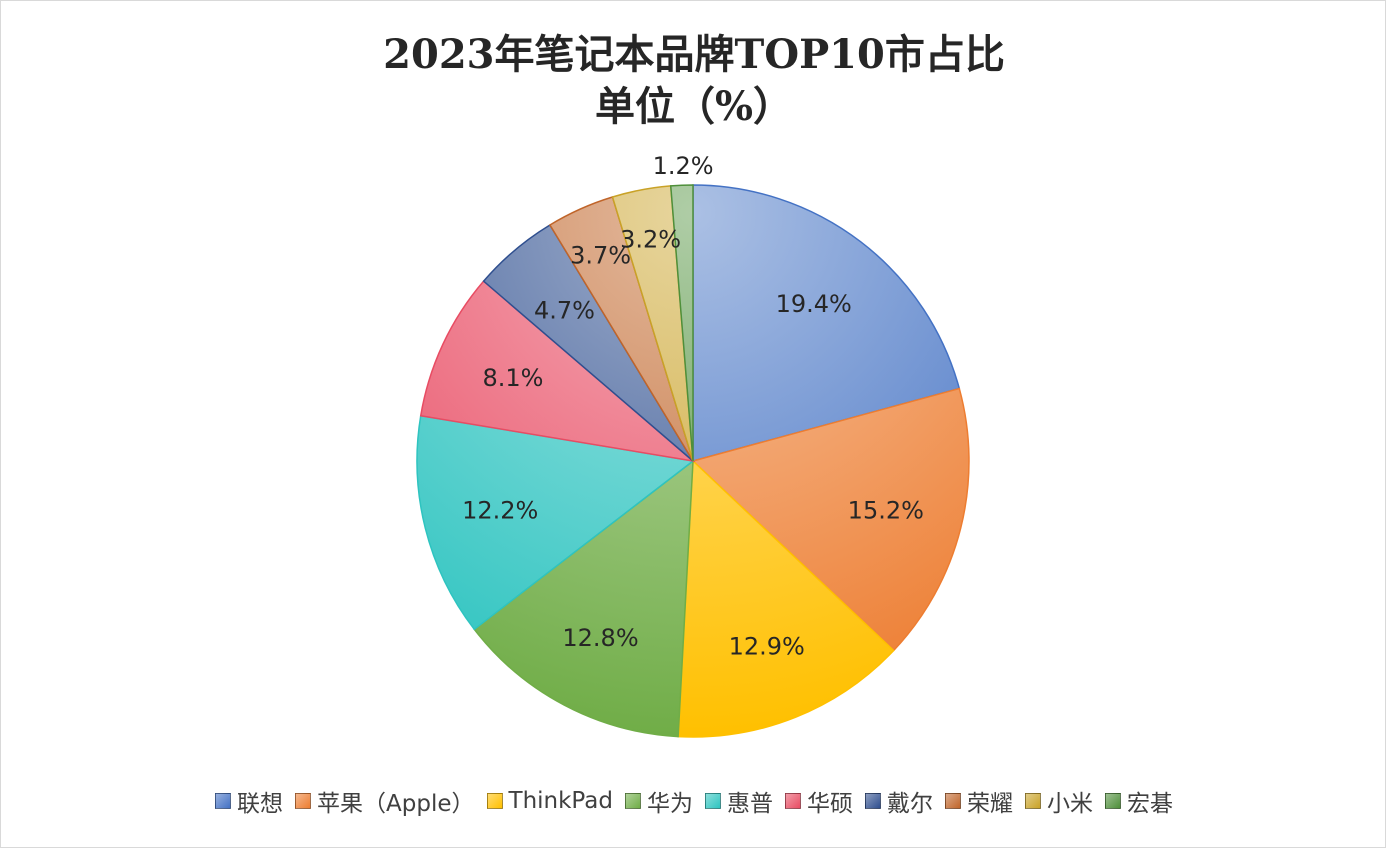 The height and width of the screenshot is (849, 1386). I want to click on legend-item-9: 宏碁, so click(1138, 801).